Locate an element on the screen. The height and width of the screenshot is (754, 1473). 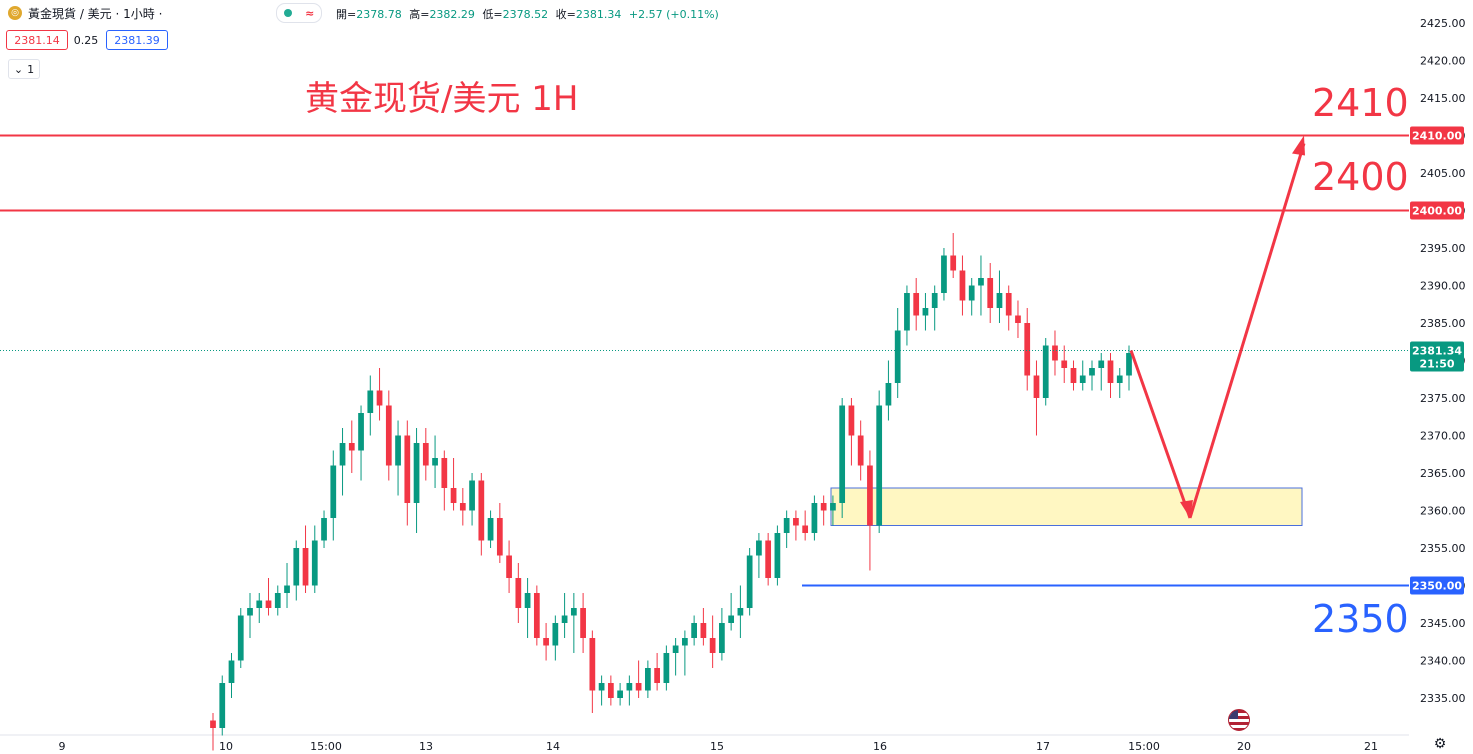
change-value: +2.57 (+0.11%) is located at coordinates (673, 14).